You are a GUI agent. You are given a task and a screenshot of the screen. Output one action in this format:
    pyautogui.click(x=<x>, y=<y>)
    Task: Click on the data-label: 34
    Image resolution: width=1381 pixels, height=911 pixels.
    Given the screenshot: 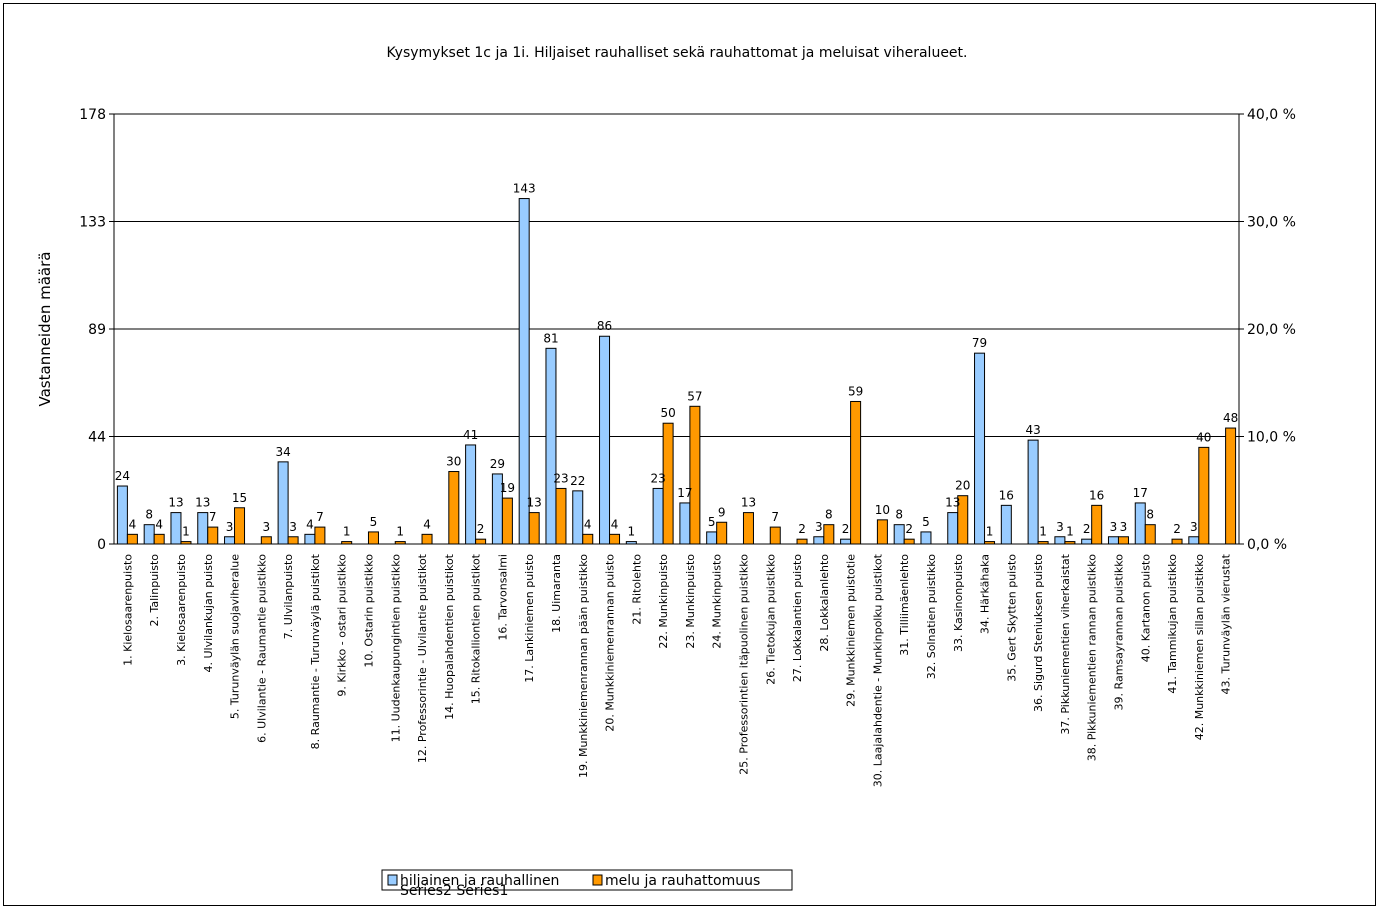 What is the action you would take?
    pyautogui.click(x=282, y=452)
    